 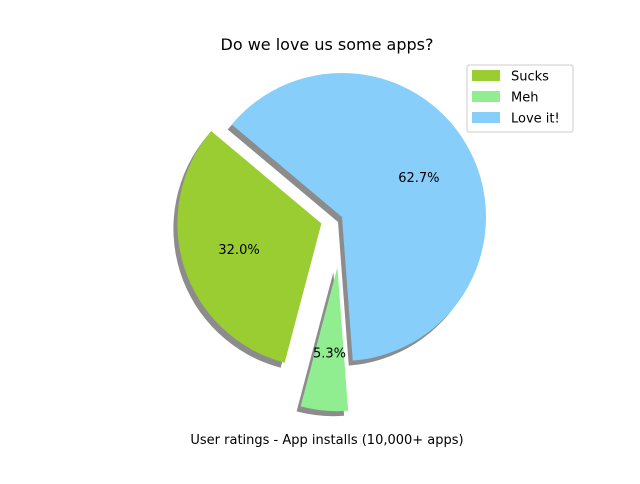 What do you see at coordinates (418, 178) in the screenshot?
I see `percent-label-love-it: 62.7%` at bounding box center [418, 178].